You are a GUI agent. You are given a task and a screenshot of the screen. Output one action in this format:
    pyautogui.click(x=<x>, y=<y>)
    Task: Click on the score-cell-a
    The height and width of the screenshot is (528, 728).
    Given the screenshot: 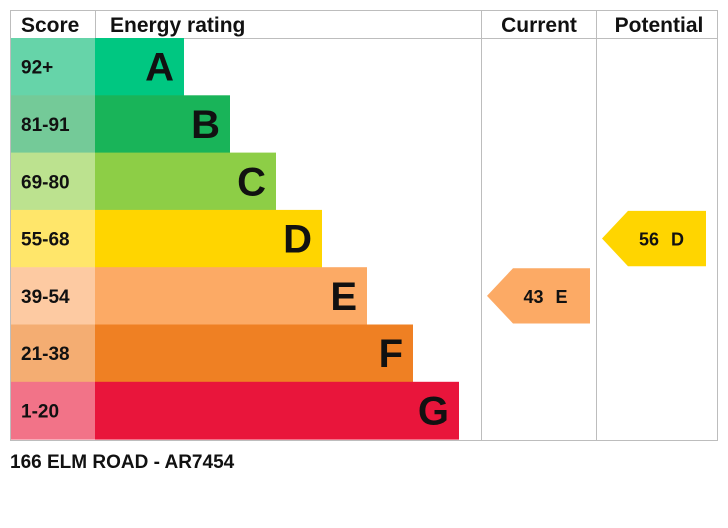 What is the action you would take?
    pyautogui.click(x=53, y=67)
    